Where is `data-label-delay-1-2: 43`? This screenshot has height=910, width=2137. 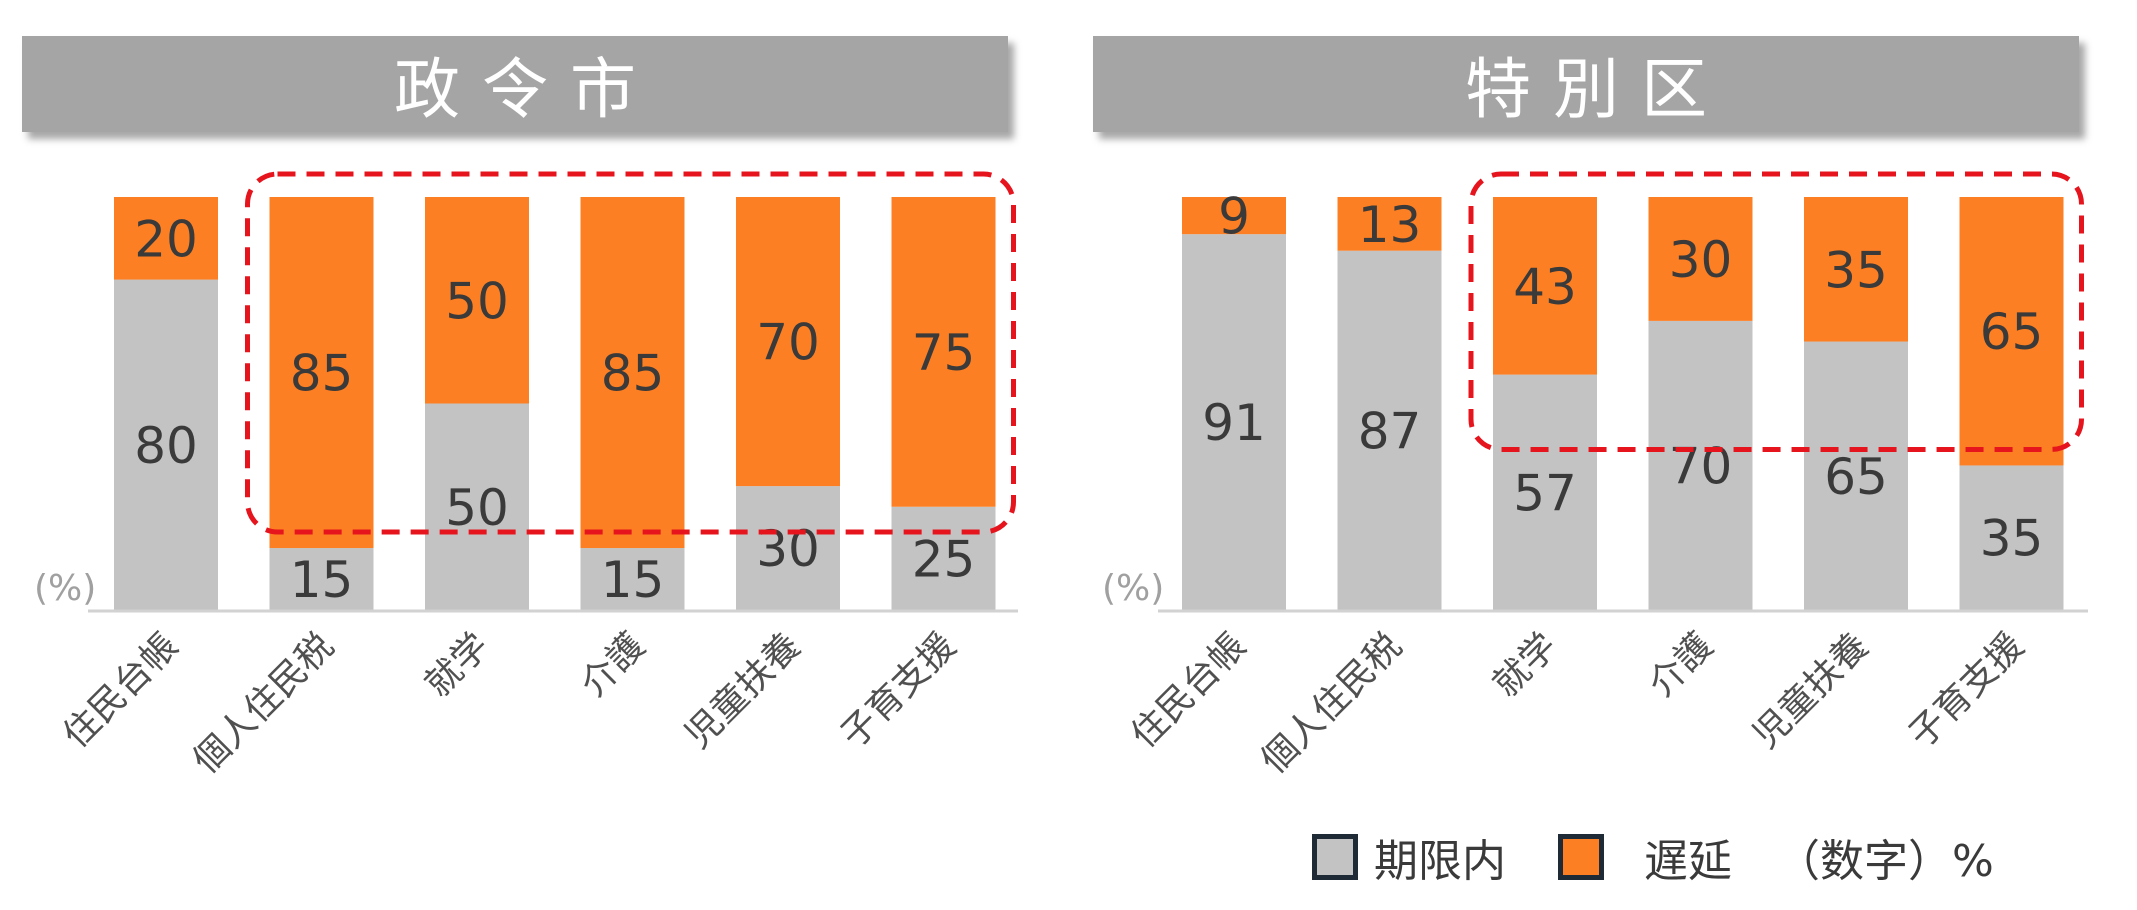 data-label-delay-1-2: 43 is located at coordinates (1545, 287).